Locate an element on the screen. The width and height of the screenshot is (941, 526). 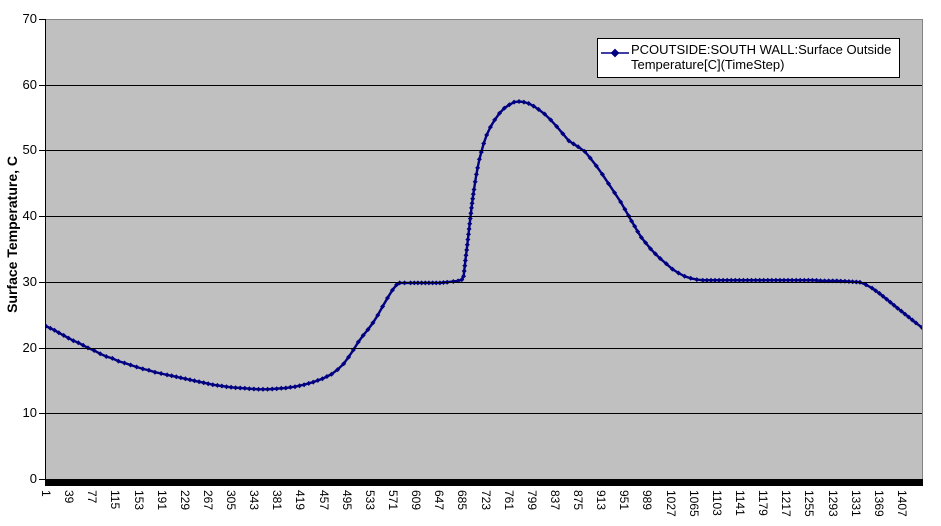
x-axis-tick-label: 457 is located at coordinates (324, 500).